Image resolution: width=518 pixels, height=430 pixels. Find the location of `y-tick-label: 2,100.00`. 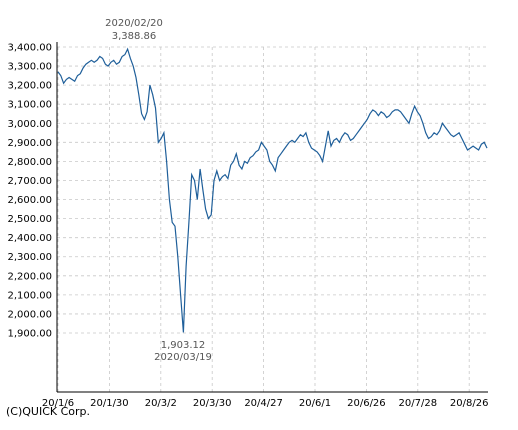

y-tick-label: 2,100.00 is located at coordinates (29, 295).